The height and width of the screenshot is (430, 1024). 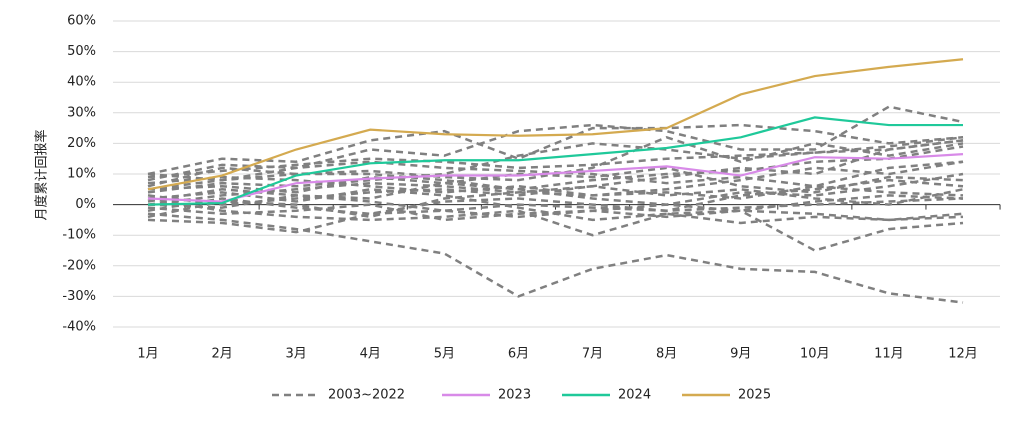 I want to click on legend-label: 2024, so click(x=634, y=395).